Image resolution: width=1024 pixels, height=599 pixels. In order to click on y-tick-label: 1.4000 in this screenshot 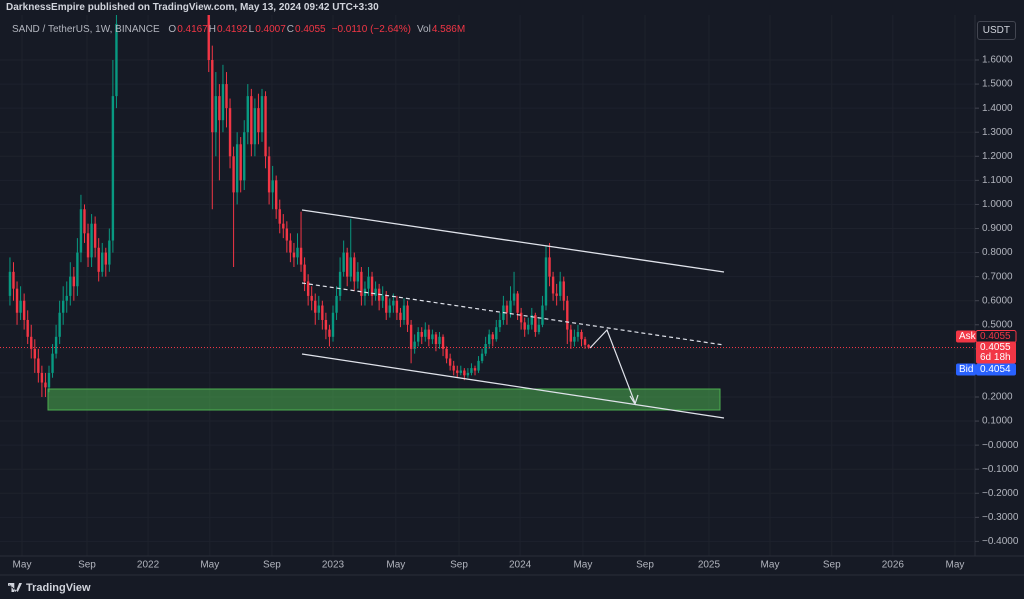, I will do `click(997, 108)`.